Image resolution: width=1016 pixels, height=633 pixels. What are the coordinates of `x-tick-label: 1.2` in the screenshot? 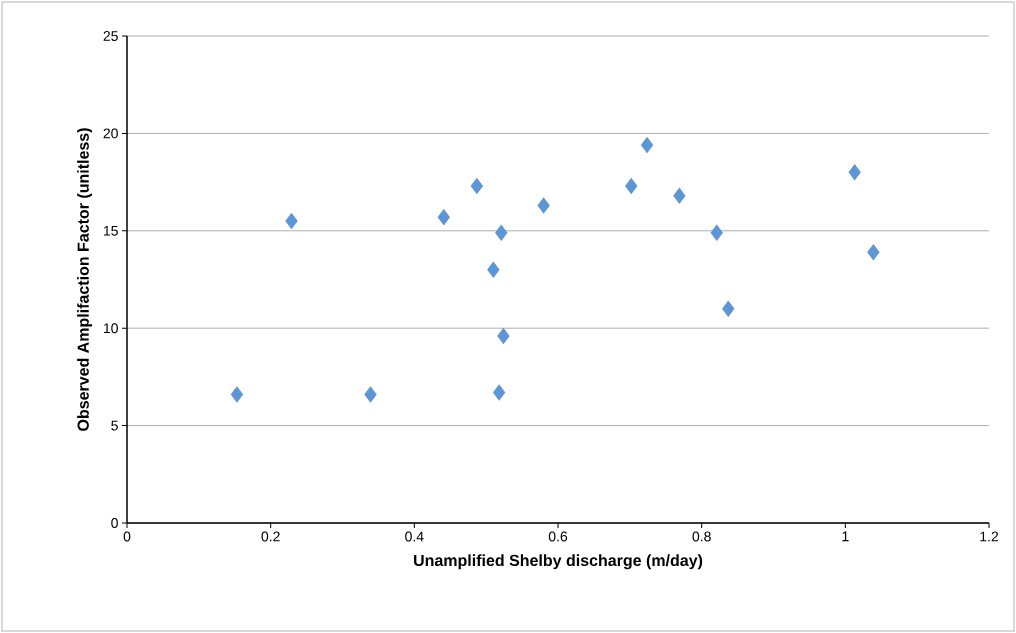 It's located at (989, 536).